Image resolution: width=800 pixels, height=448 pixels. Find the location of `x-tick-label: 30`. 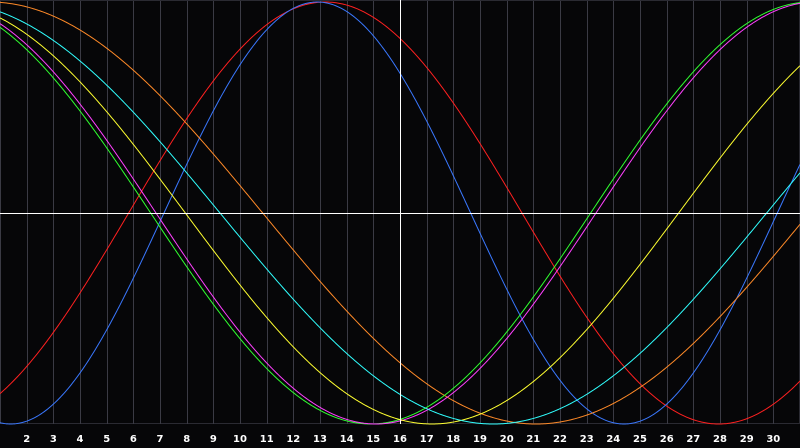

x-tick-label: 30 is located at coordinates (773, 439).